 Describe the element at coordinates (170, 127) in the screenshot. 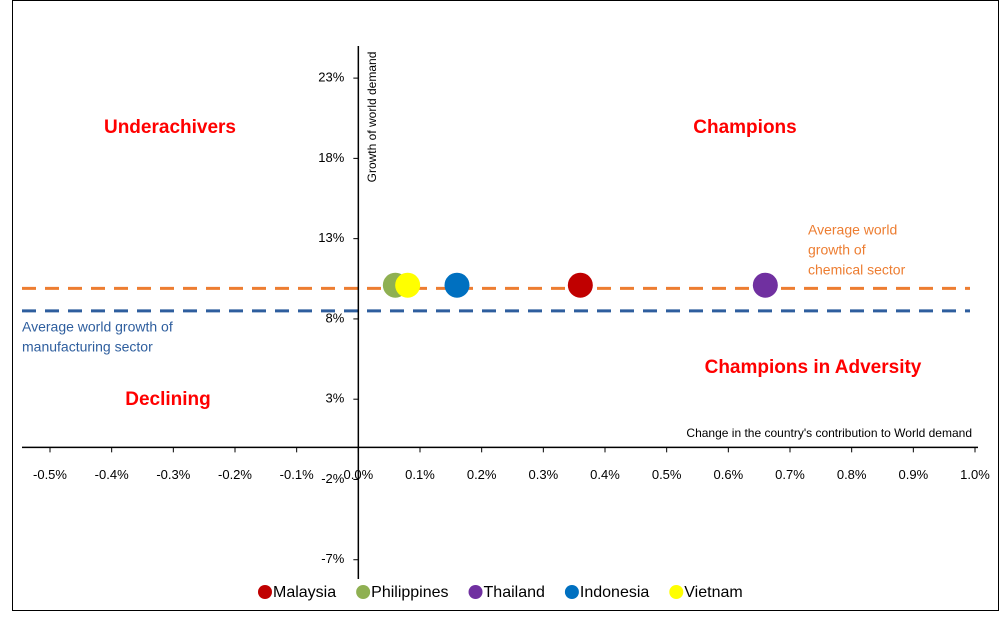

I see `quadrant-label: Underachivers` at that location.